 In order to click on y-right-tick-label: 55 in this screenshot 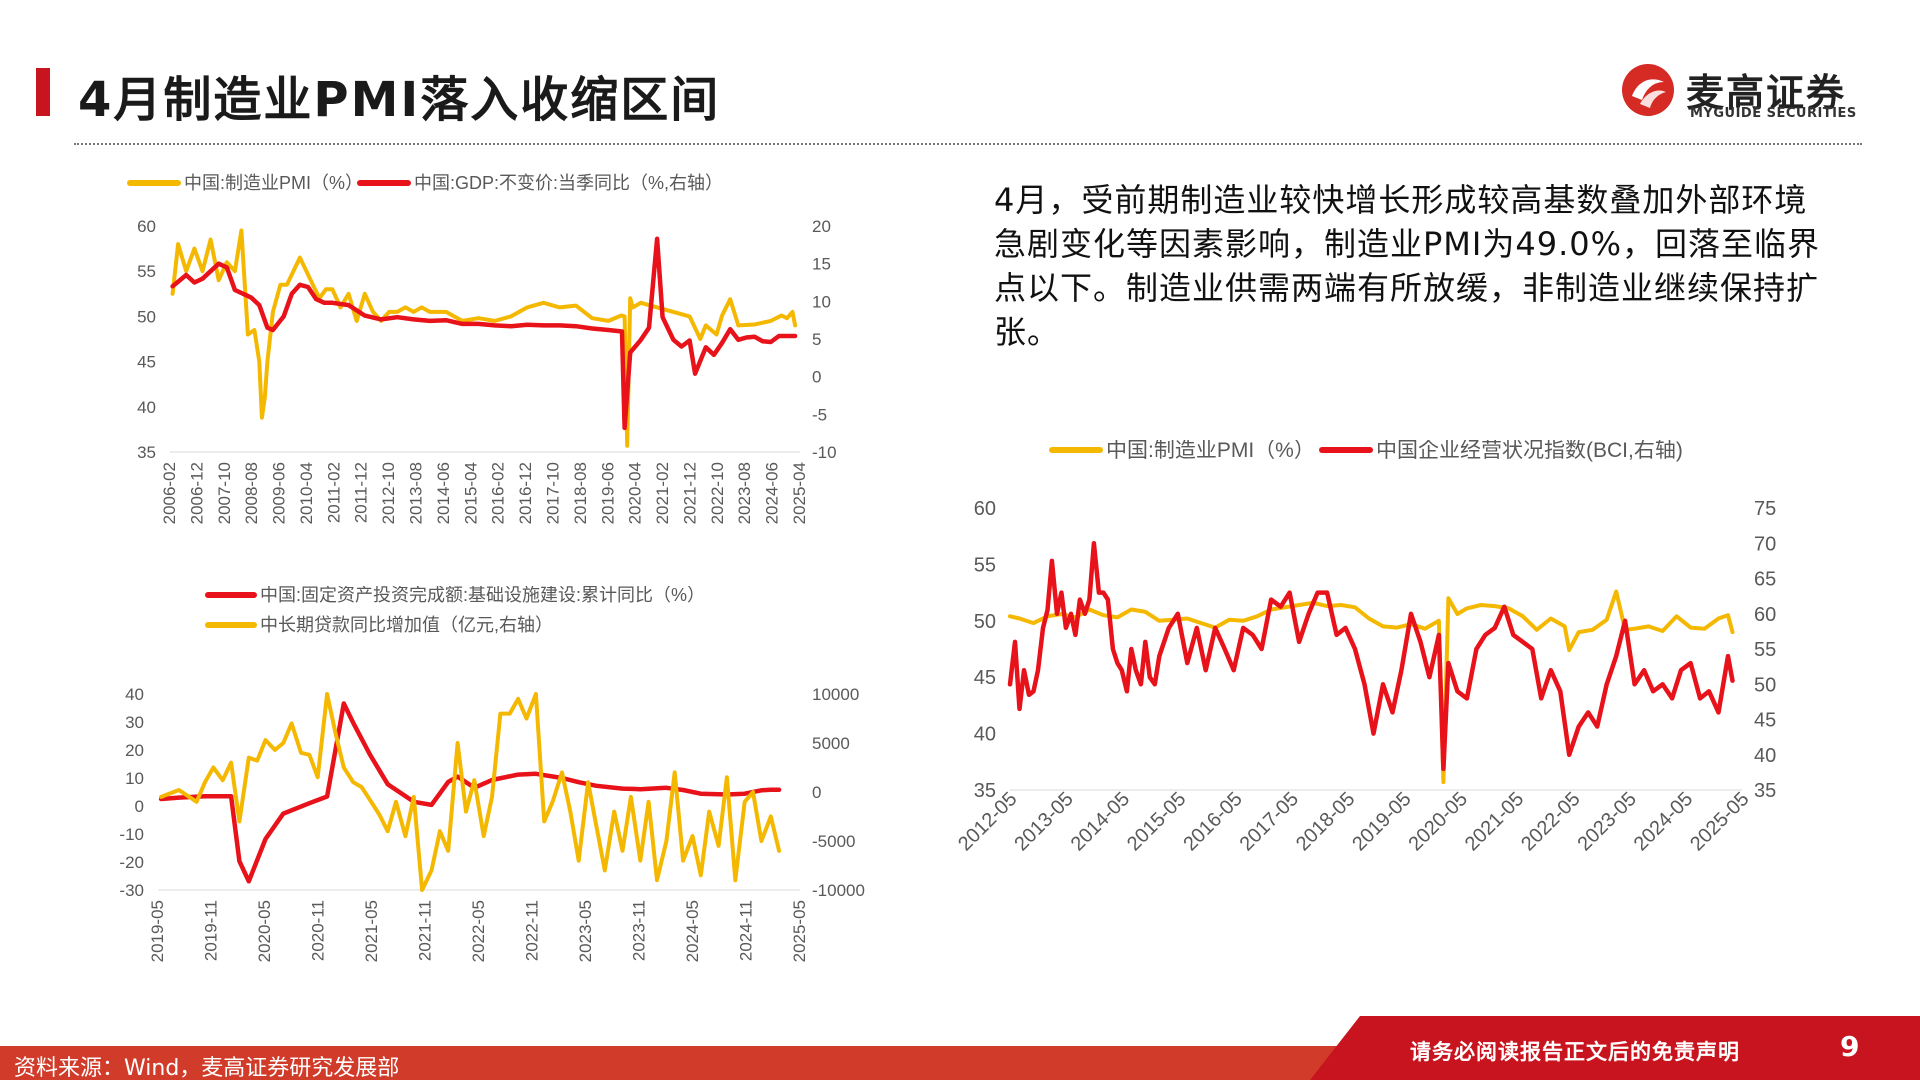, I will do `click(1765, 650)`.